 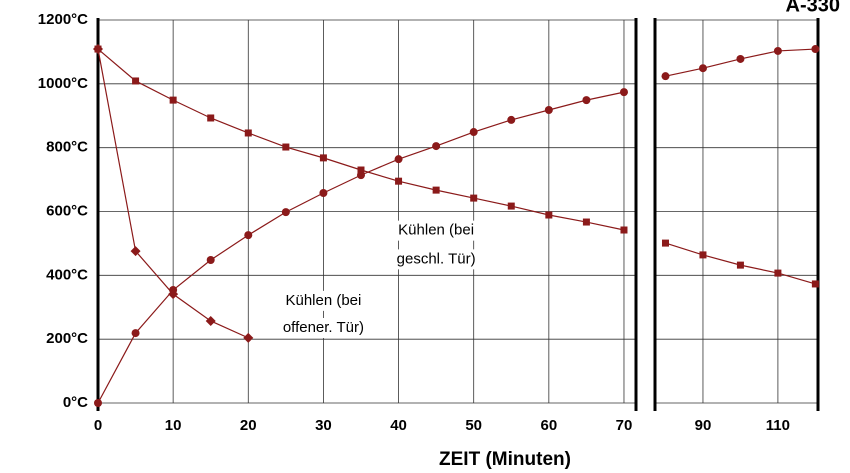 What do you see at coordinates (173, 425) in the screenshot?
I see `x-tick-label: 10` at bounding box center [173, 425].